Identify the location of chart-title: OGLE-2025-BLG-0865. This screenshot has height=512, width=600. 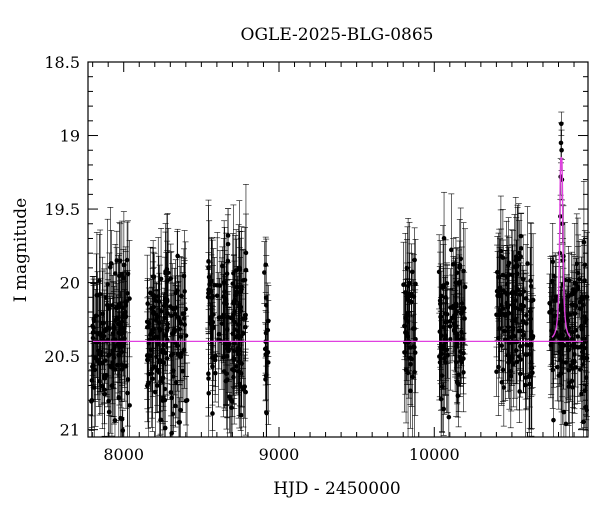
(337, 35).